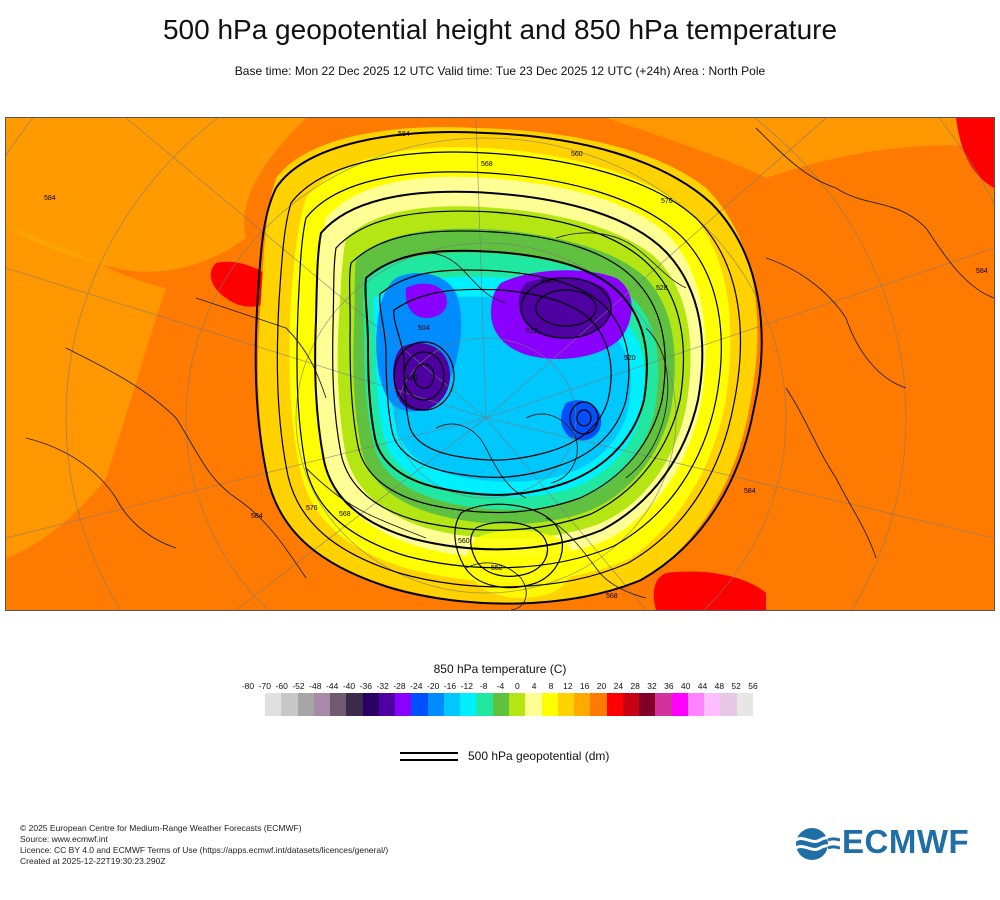  I want to click on colorbar-tick-label: 44, so click(702, 686).